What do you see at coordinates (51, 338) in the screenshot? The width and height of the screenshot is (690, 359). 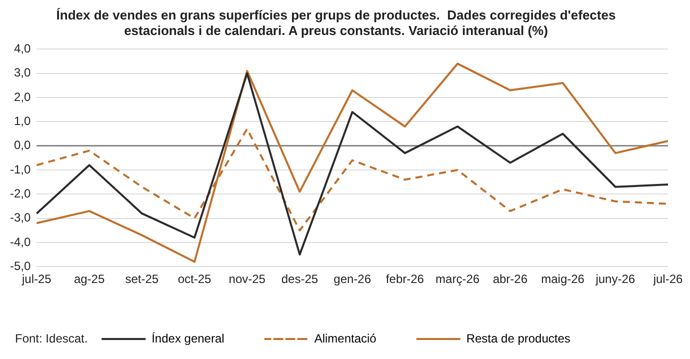 I see `text: Font: Idescat.` at bounding box center [51, 338].